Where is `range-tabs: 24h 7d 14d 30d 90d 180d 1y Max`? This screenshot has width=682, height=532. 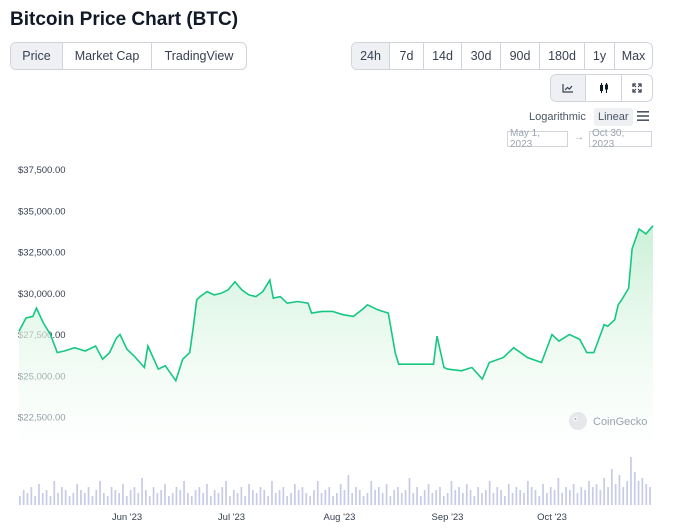
range-tabs: 24h 7d 14d 30d 90d 180d 1y Max is located at coordinates (502, 56).